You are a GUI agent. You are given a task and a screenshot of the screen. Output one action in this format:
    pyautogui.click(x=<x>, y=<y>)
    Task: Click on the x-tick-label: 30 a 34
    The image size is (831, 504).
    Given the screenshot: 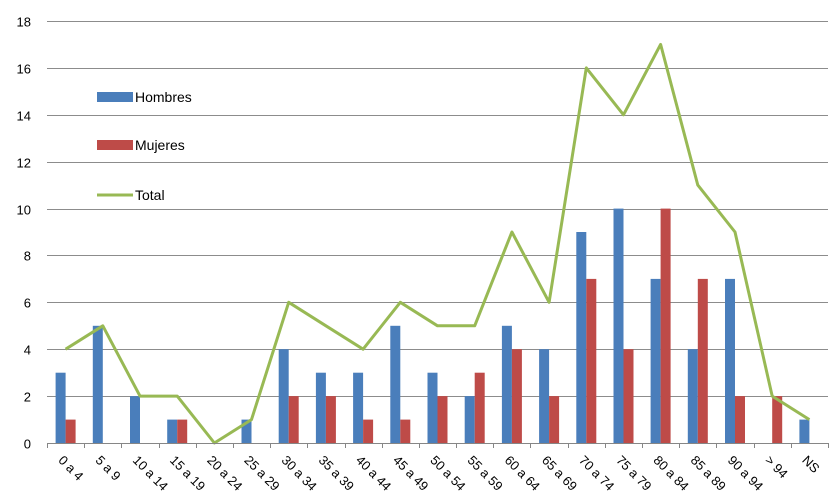 What is the action you would take?
    pyautogui.click(x=299, y=473)
    